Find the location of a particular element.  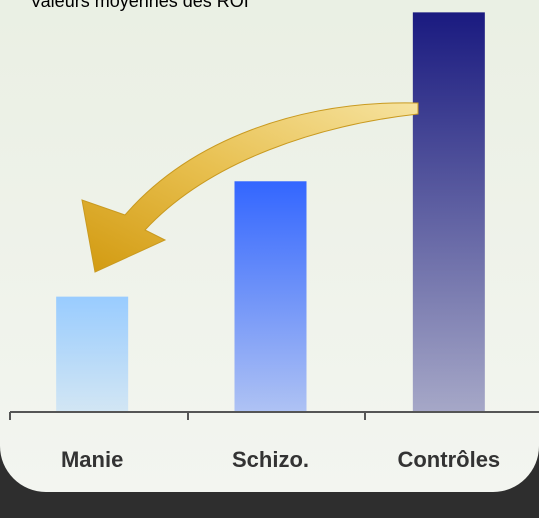

chart-title: Valeurs moyennes des ROI is located at coordinates (139, 5).